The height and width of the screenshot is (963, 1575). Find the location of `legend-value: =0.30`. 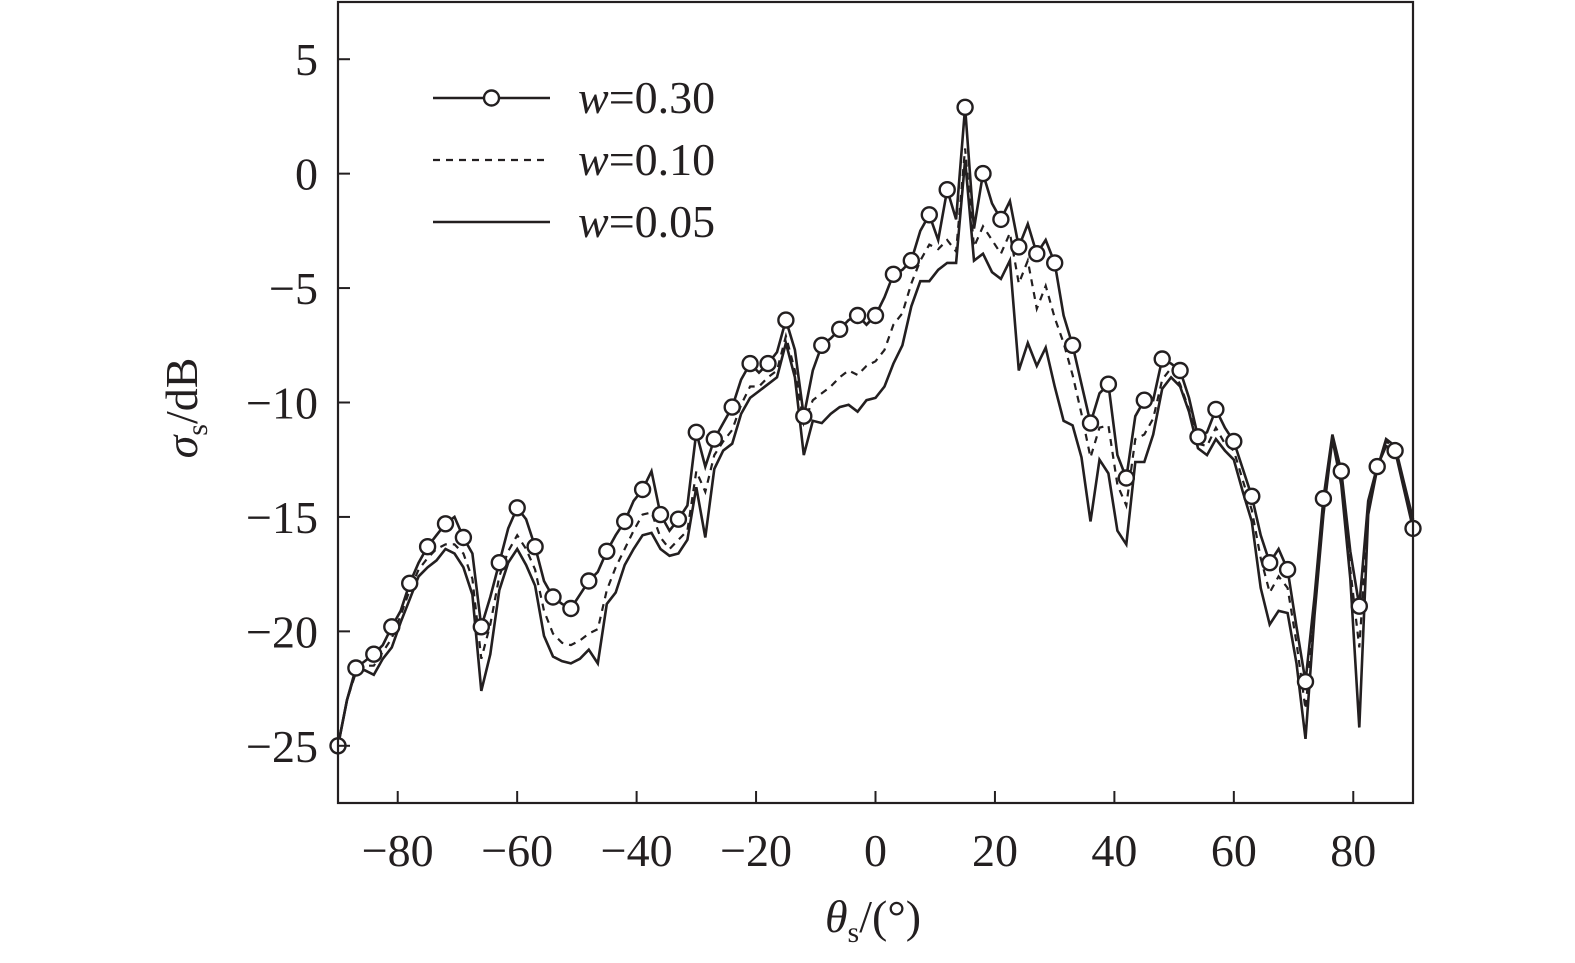

legend-value: =0.30 is located at coordinates (662, 97).